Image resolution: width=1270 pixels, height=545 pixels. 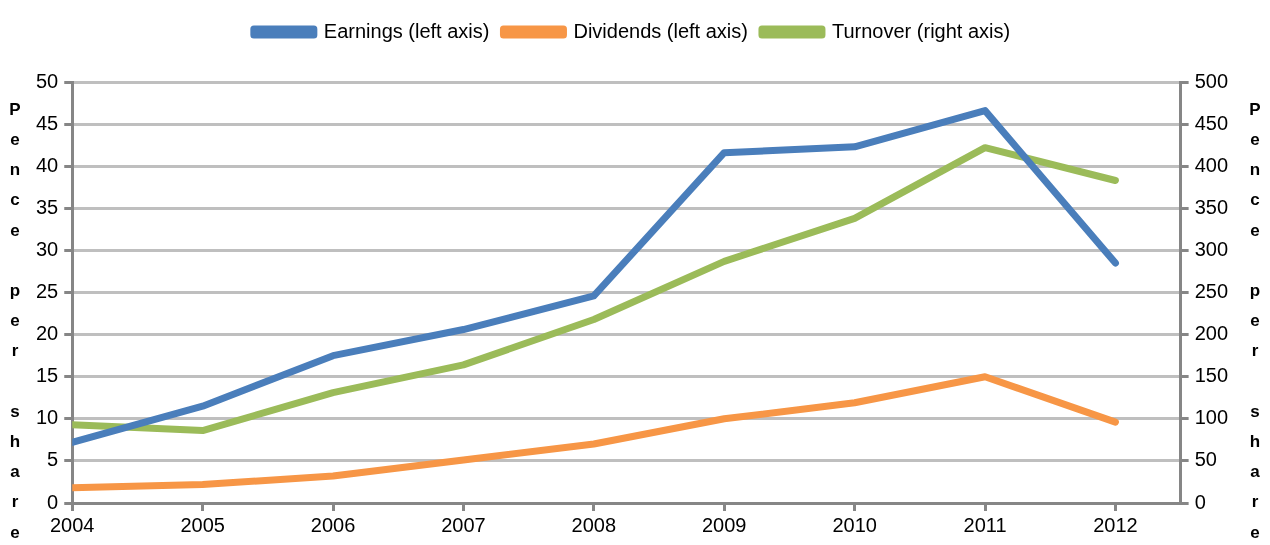 What do you see at coordinates (1211, 375) in the screenshot?
I see `y2-tick-label: 150` at bounding box center [1211, 375].